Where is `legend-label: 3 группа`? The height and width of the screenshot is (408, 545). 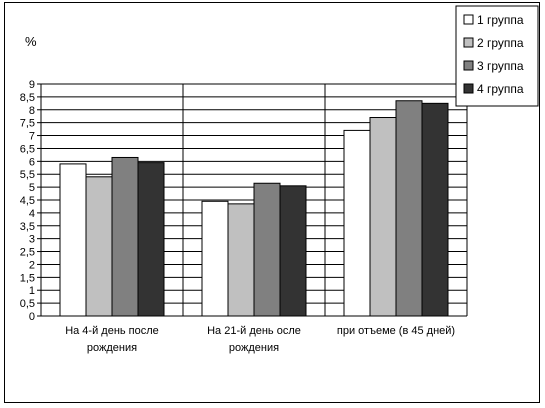
legend-label: 3 группа is located at coordinates (500, 66).